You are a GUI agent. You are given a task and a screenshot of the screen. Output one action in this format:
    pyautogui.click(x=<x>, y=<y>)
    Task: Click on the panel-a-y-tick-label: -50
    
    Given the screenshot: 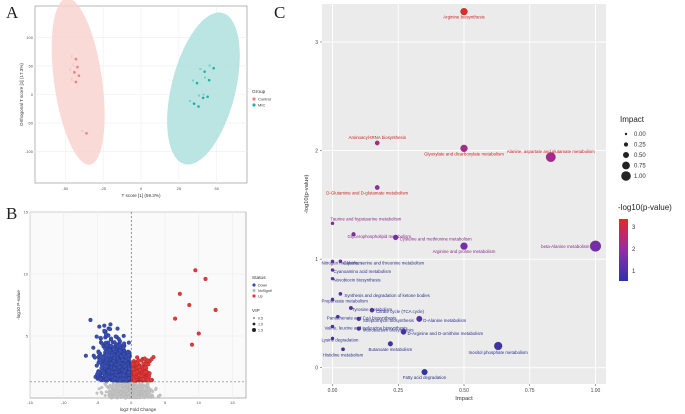 What is the action you would take?
    pyautogui.click(x=30, y=123)
    